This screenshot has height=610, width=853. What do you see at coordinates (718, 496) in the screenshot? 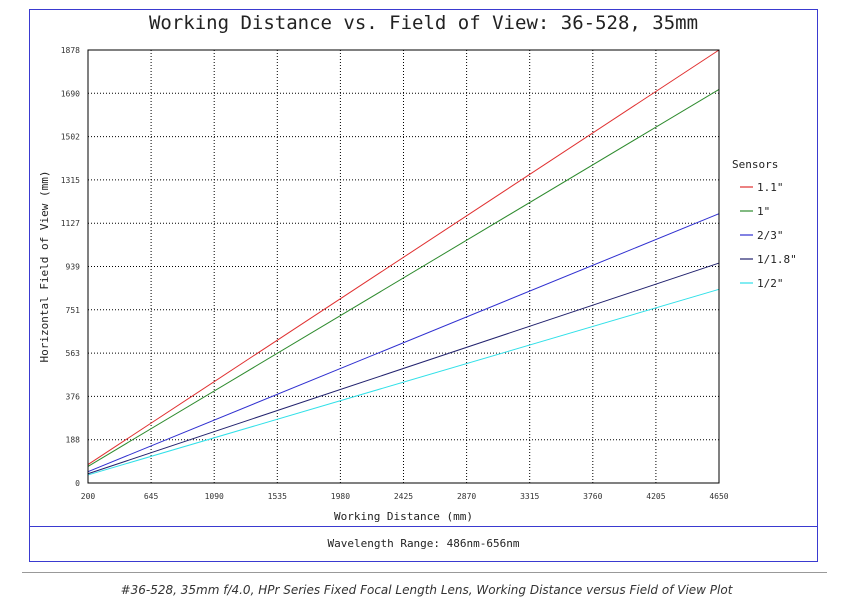
I see `x-tick-label: 4650` at bounding box center [718, 496].